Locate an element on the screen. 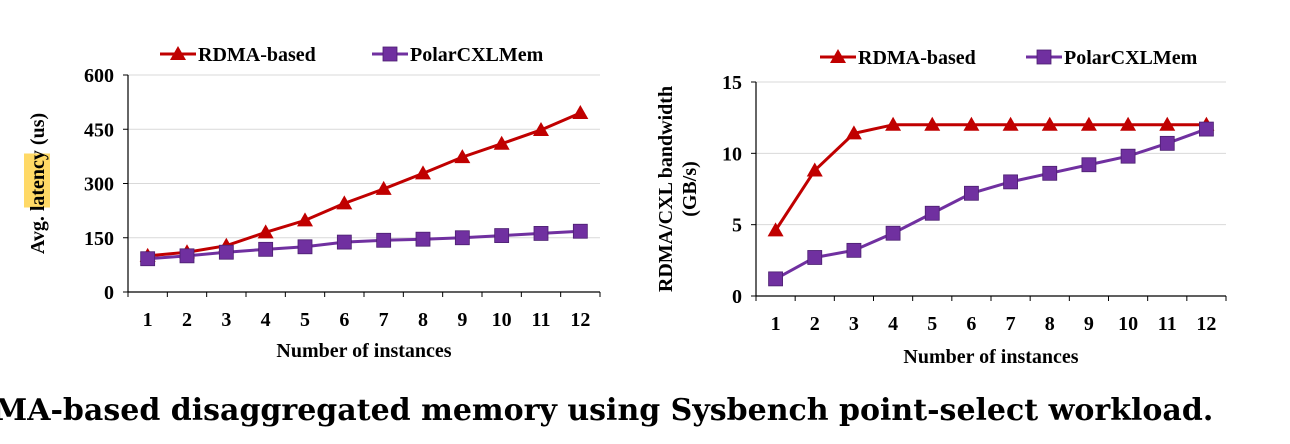 This screenshot has width=1290, height=444. y-tick-label: 10 is located at coordinates (732, 154).